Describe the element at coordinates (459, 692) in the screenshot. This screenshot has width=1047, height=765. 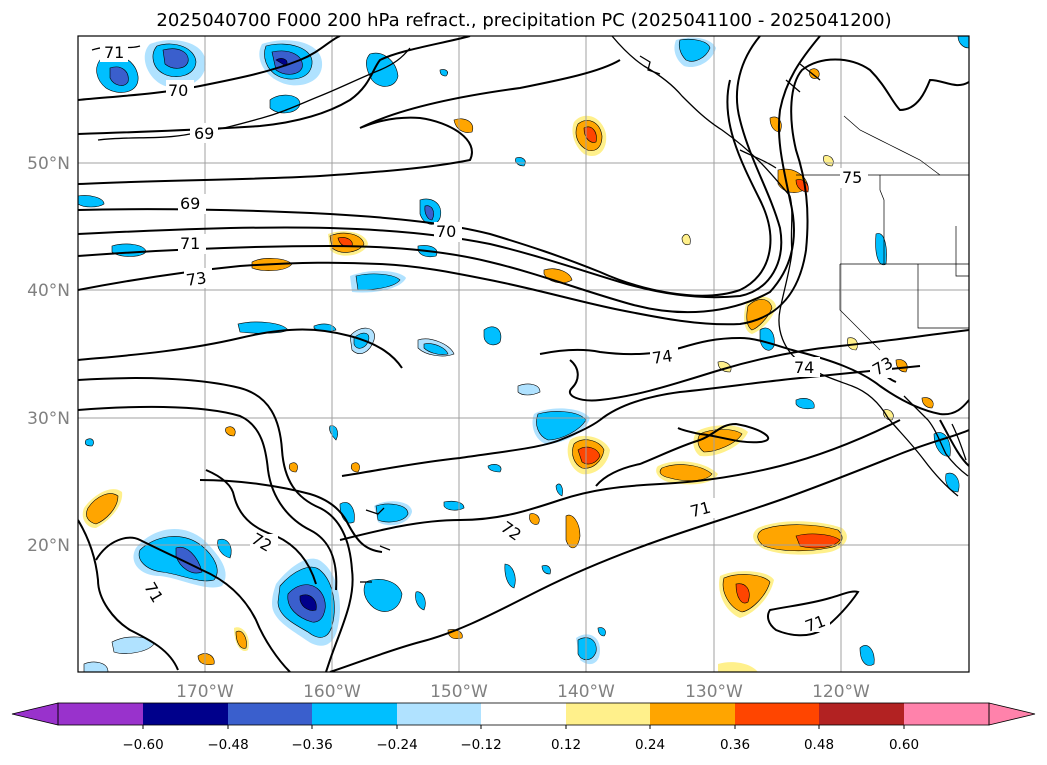
I see `lon-label: 150°W` at that location.